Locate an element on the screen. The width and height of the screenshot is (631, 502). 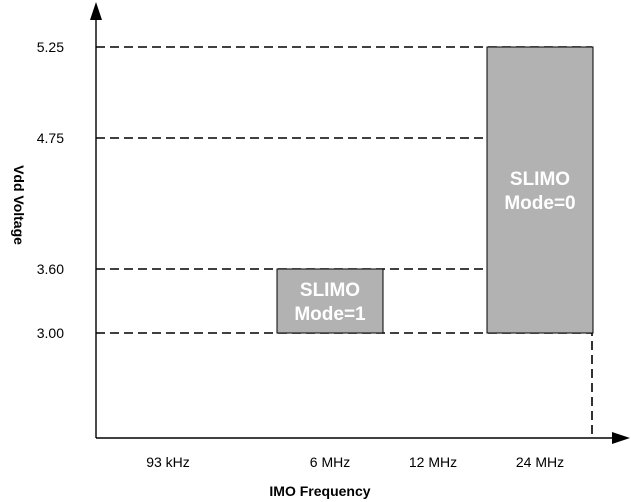
region-label: Mode=1 is located at coordinates (330, 314).